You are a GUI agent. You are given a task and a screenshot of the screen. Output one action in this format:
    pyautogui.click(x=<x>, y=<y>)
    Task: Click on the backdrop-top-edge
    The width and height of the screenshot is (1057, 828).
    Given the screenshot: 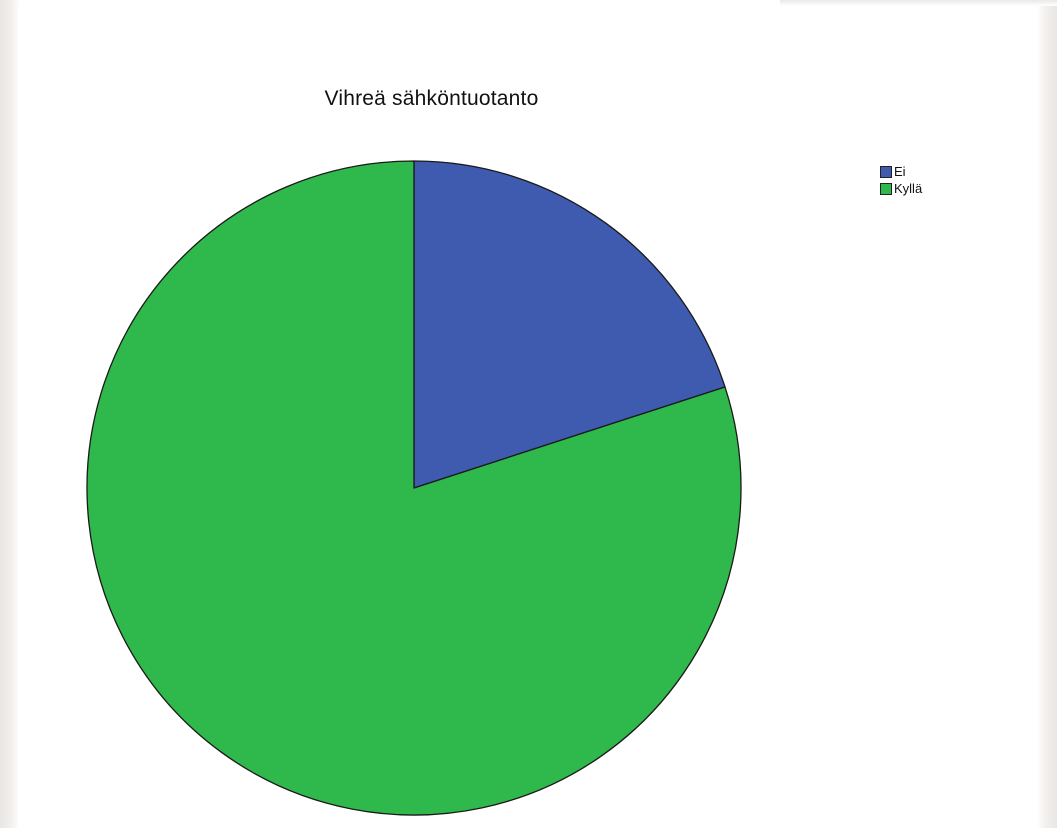 What is the action you would take?
    pyautogui.click(x=918, y=3)
    